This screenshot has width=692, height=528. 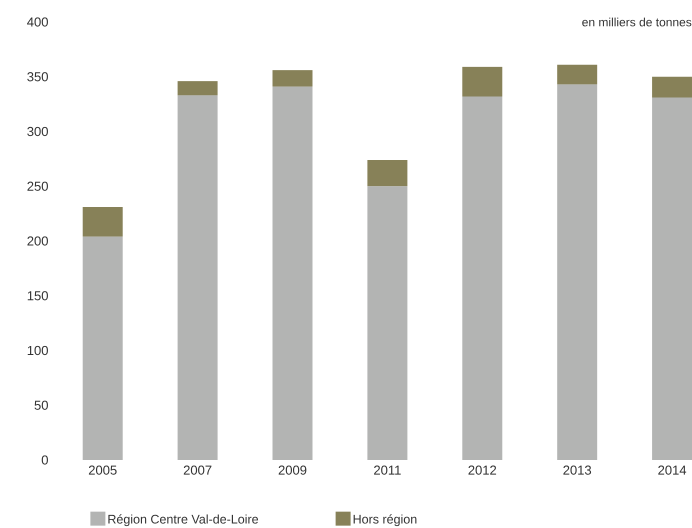 I want to click on x-tick-label: 2005, so click(x=102, y=470).